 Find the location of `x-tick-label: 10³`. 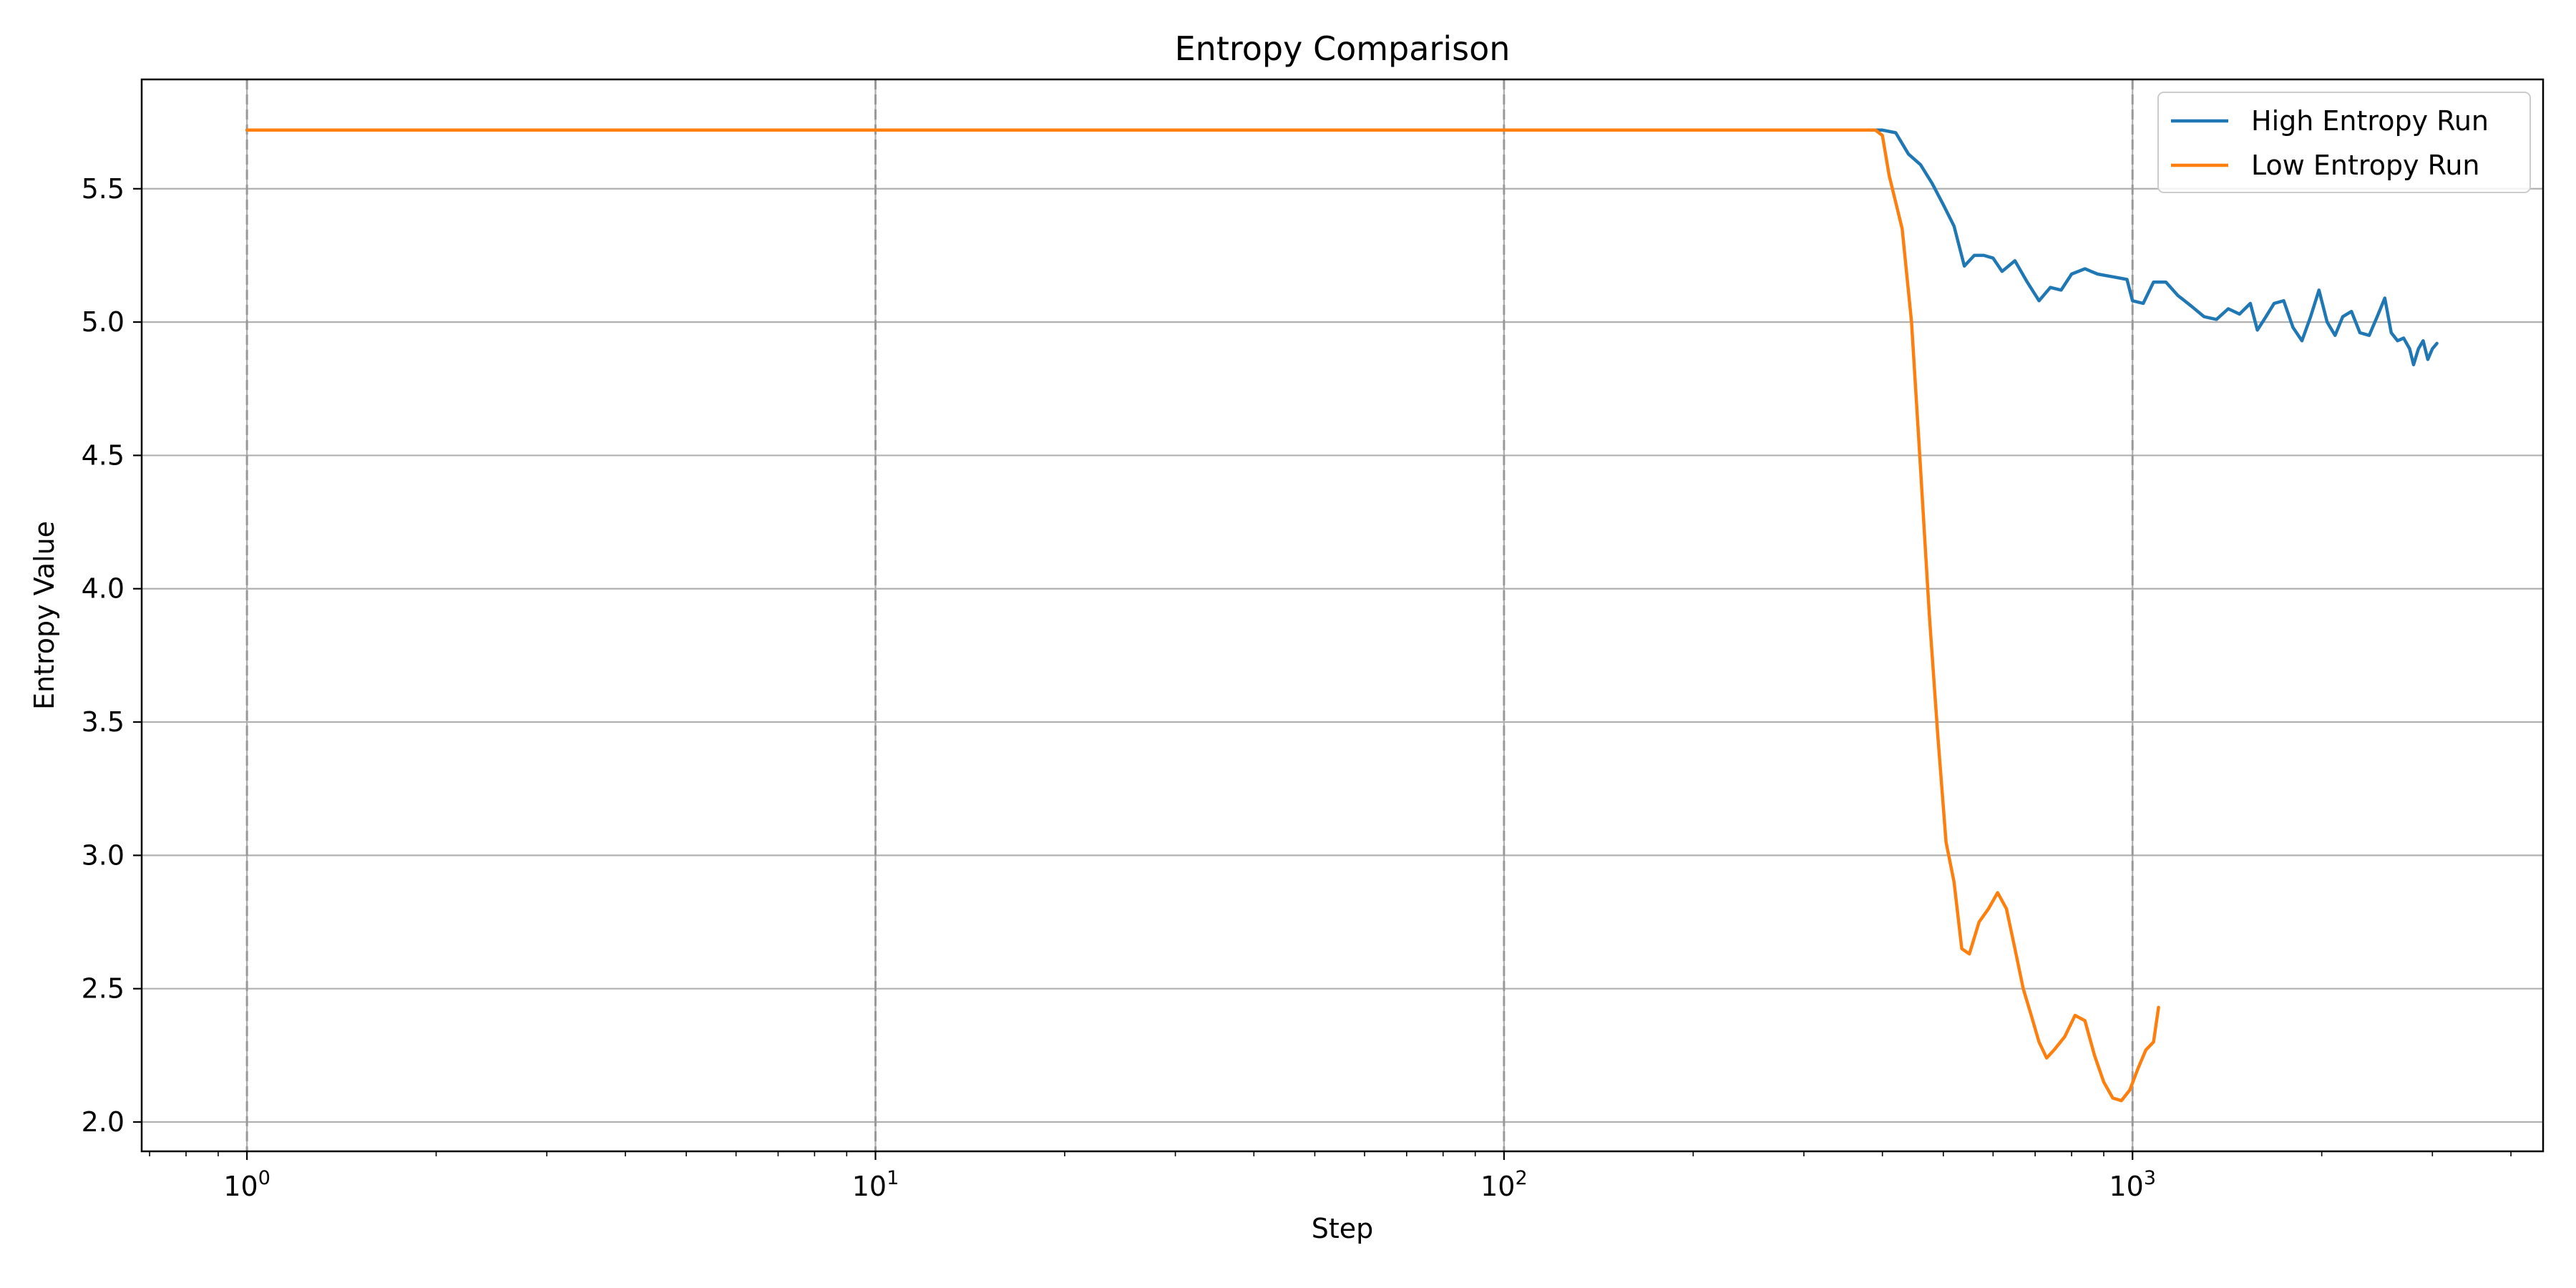

x-tick-label: 10³ is located at coordinates (2132, 1184).